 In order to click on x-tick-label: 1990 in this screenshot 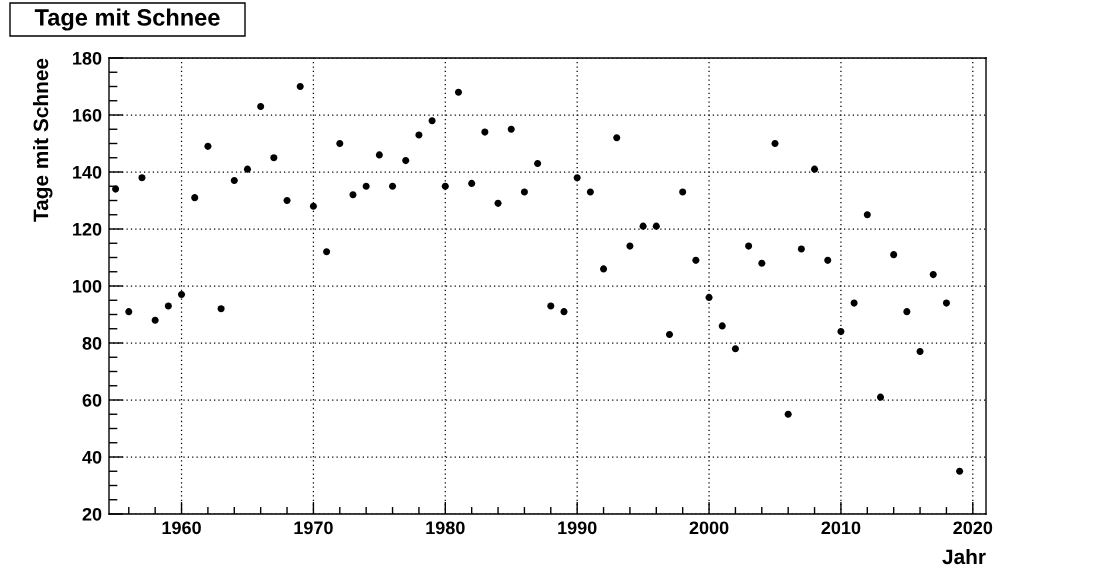, I will do `click(577, 528)`.